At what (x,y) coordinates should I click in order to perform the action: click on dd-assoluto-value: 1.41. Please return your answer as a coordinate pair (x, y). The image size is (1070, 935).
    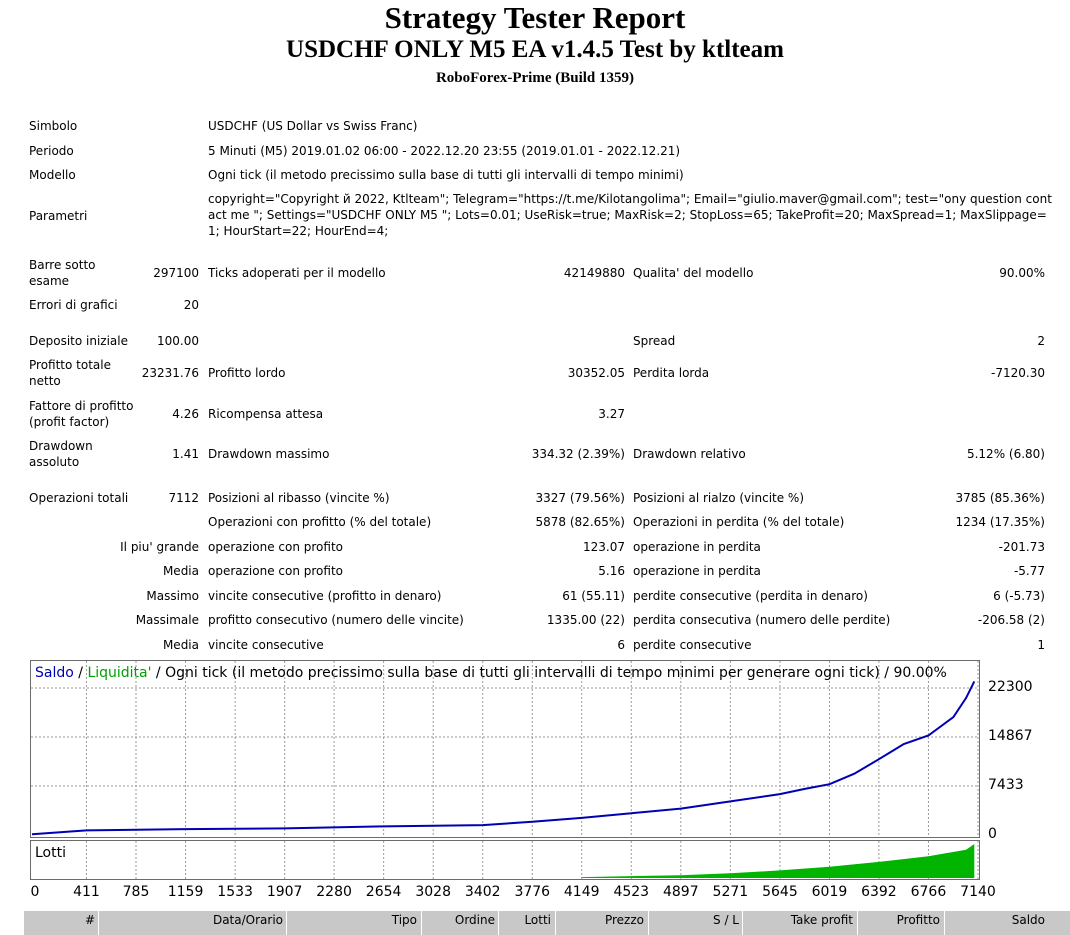
    Looking at the image, I should click on (185, 454).